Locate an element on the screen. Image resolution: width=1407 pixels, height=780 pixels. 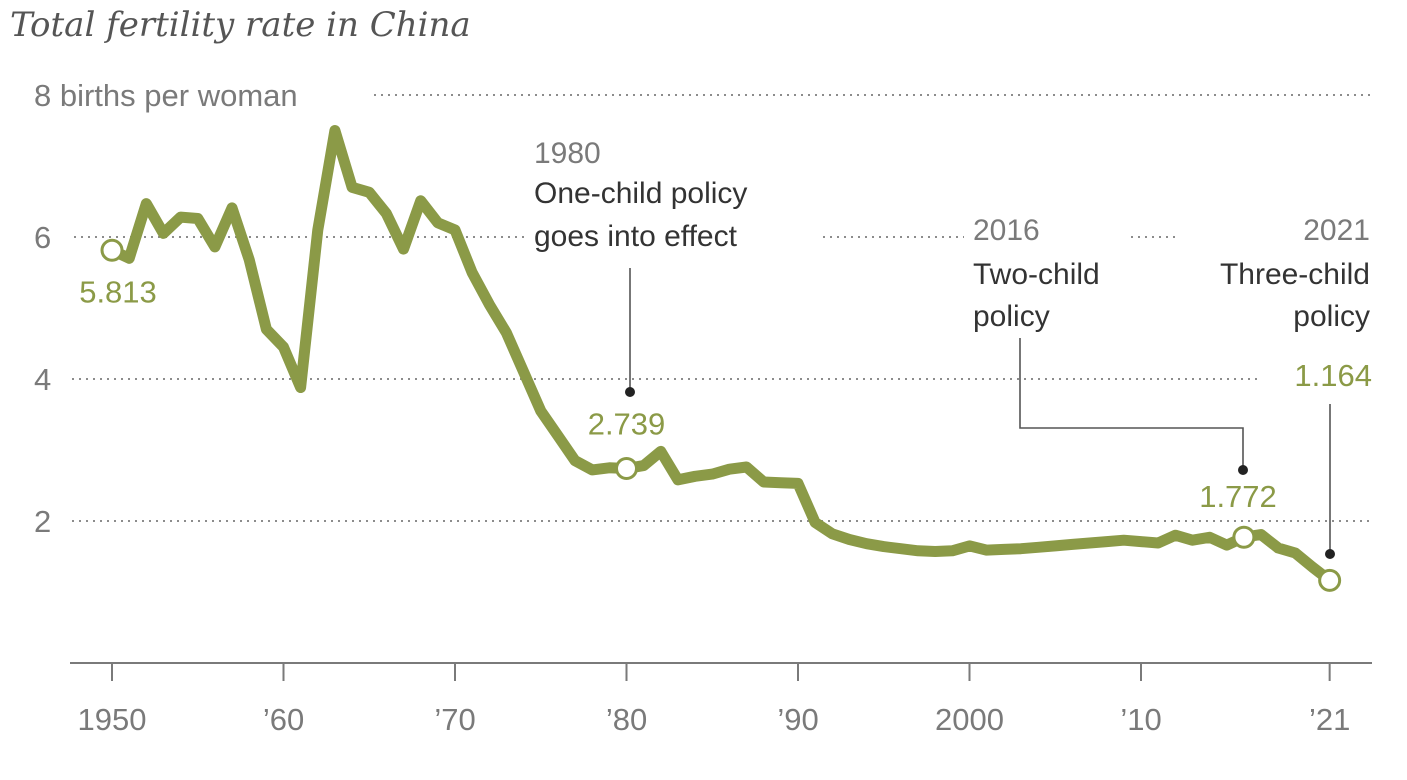
x-tick-label-1980: ’80 is located at coordinates (626, 719).